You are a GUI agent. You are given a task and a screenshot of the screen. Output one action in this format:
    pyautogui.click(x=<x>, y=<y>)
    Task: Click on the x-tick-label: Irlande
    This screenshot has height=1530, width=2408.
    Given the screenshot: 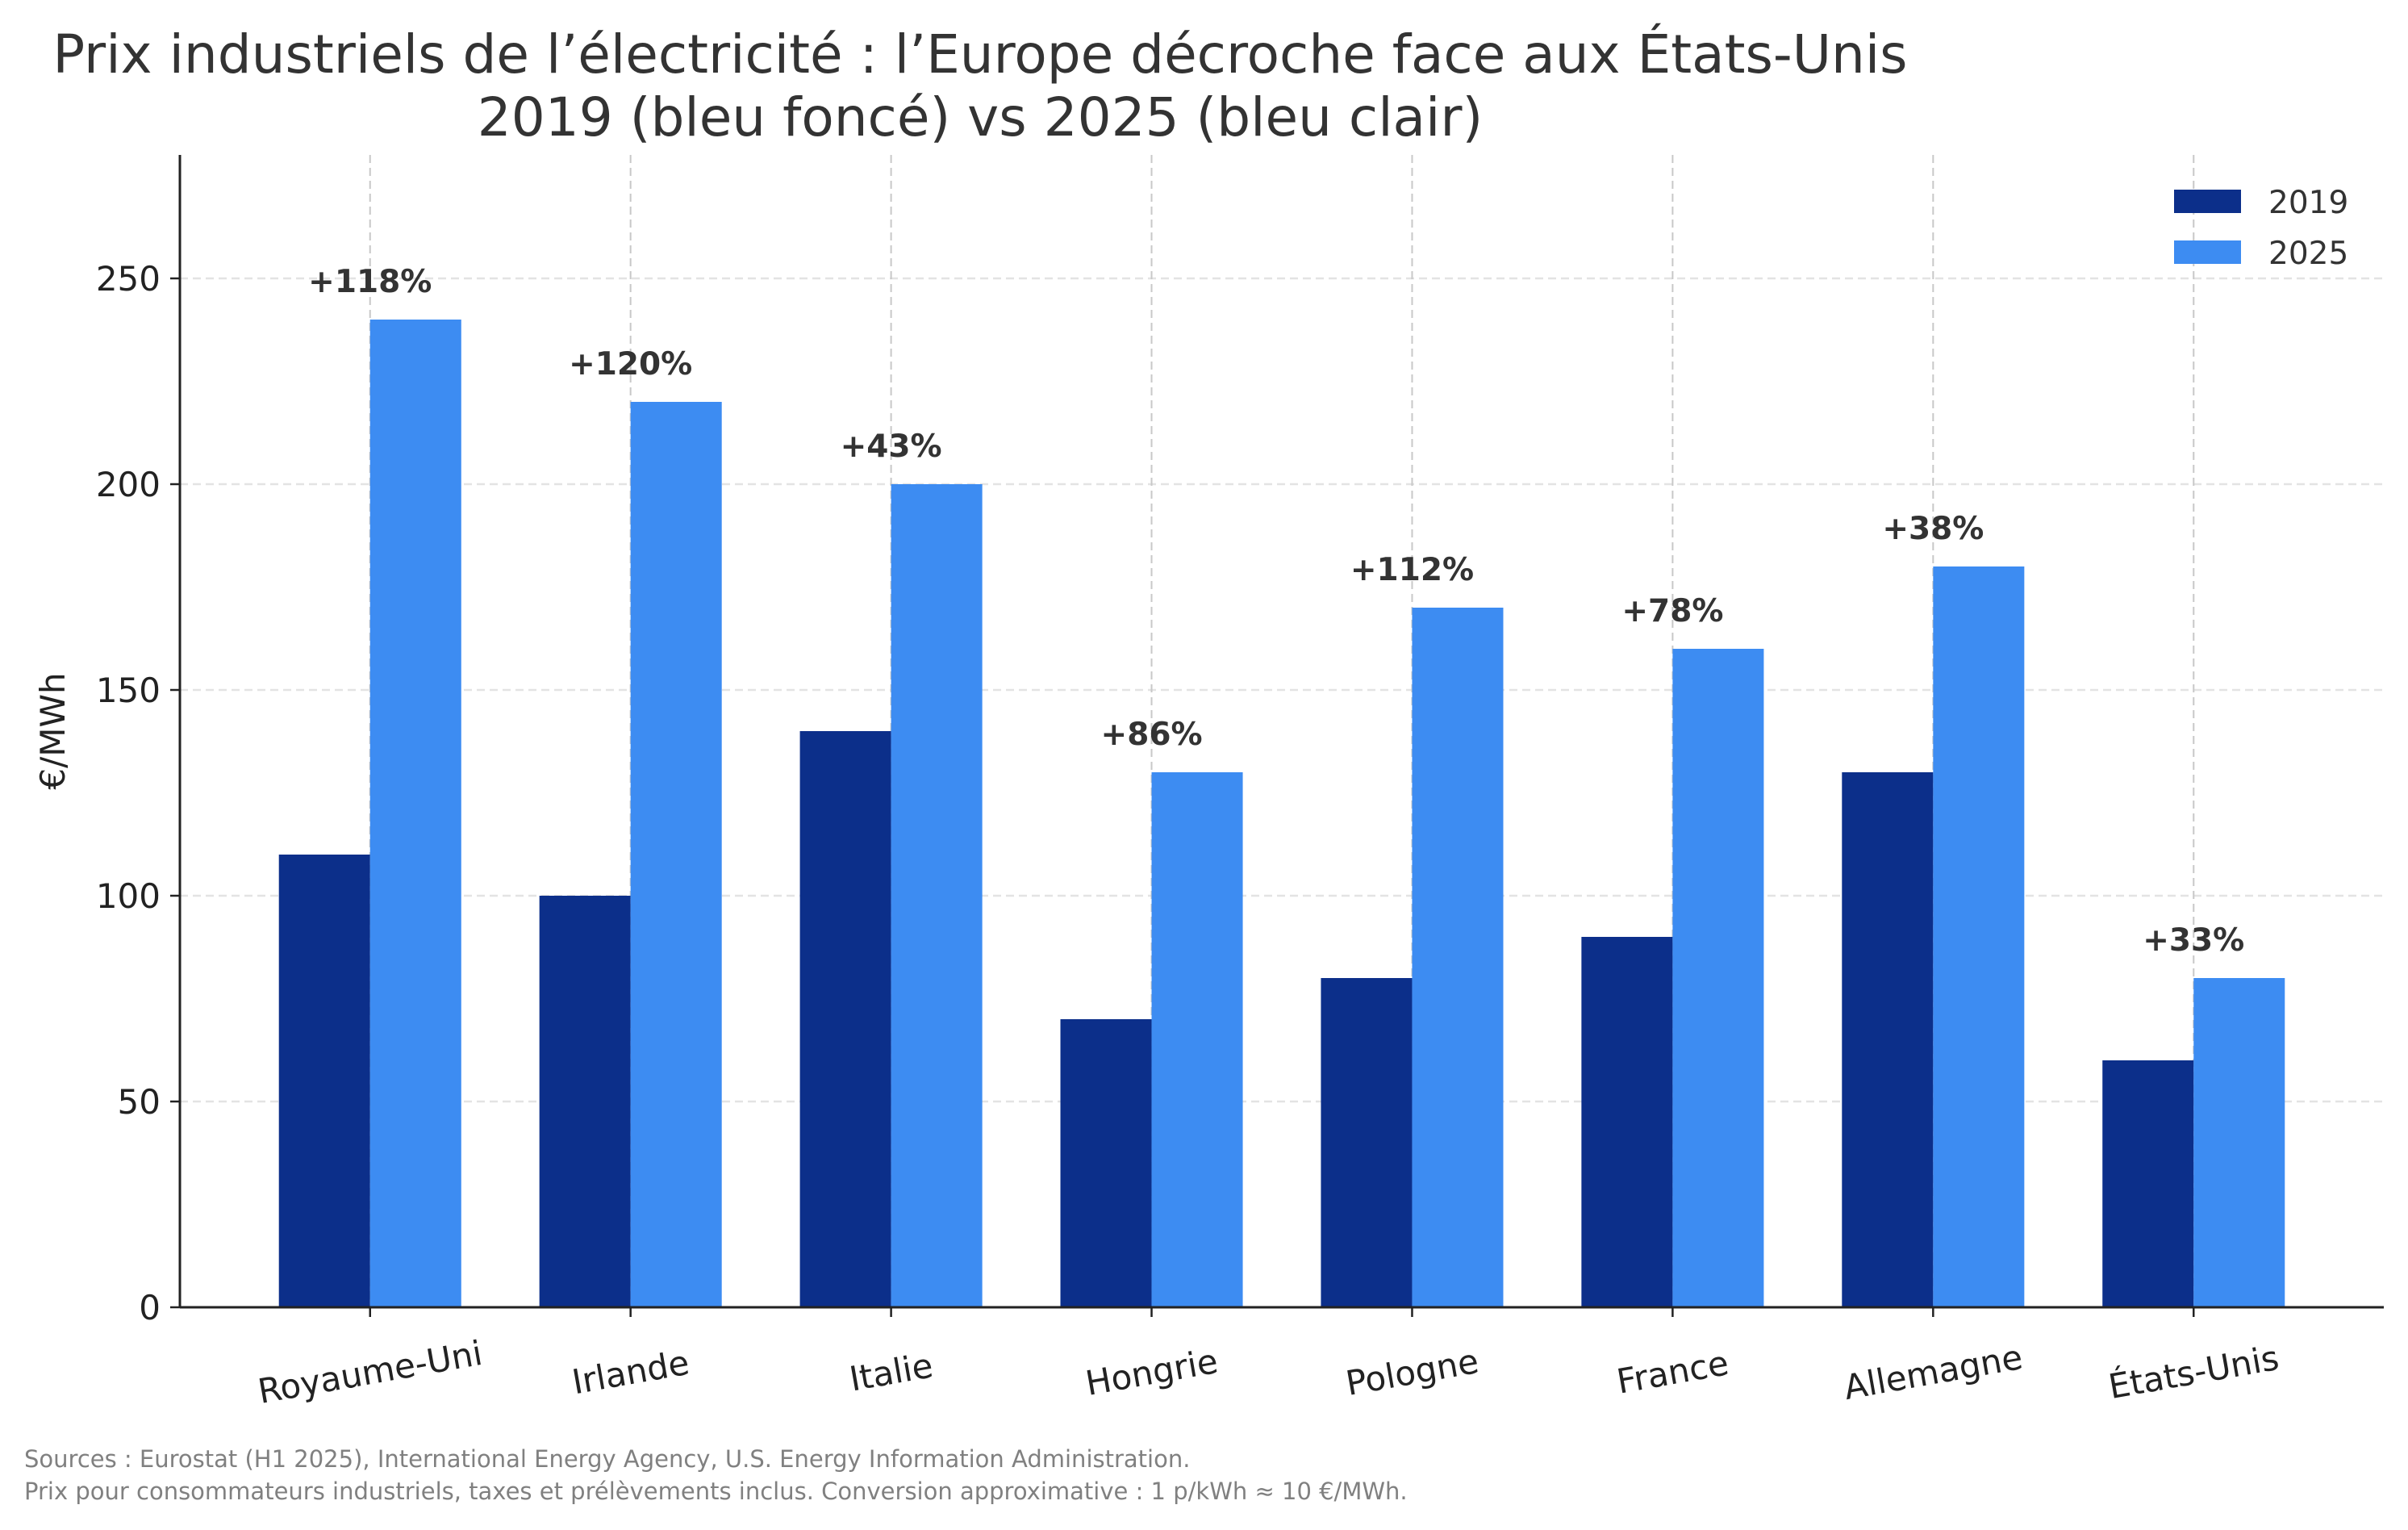 What is the action you would take?
    pyautogui.click(x=631, y=1372)
    